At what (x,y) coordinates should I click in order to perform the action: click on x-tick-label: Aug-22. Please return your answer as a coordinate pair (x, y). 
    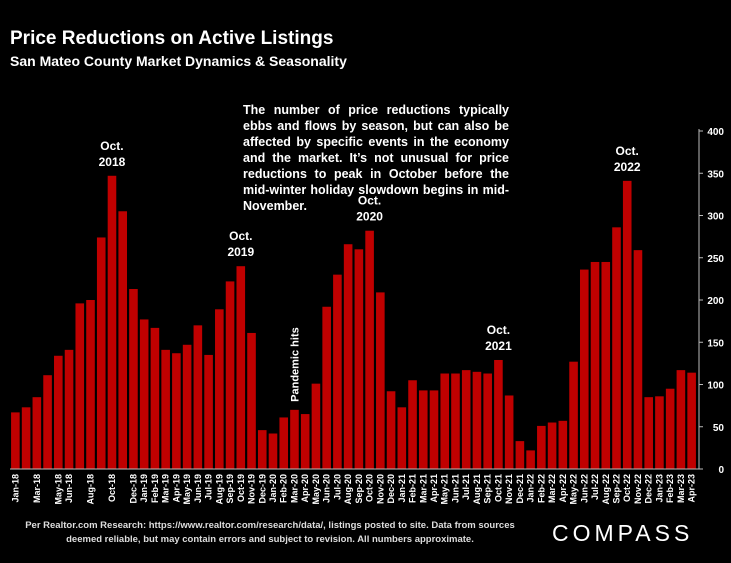
    Looking at the image, I should click on (606, 489).